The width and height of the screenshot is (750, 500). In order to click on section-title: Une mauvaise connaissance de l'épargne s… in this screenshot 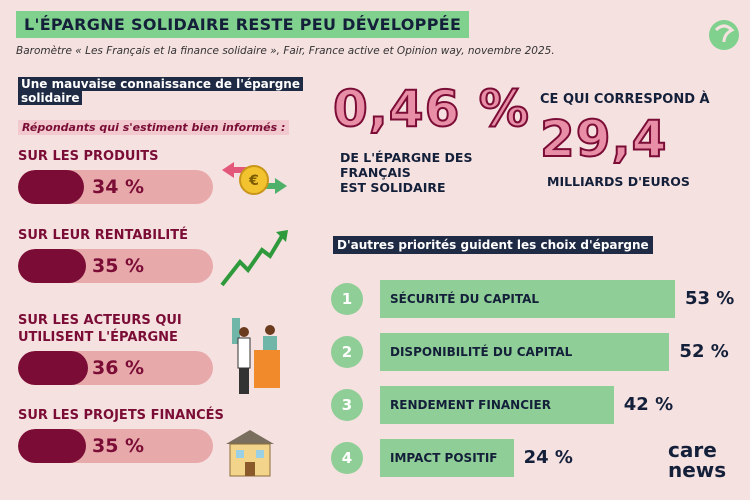, I will do `click(163, 91)`.